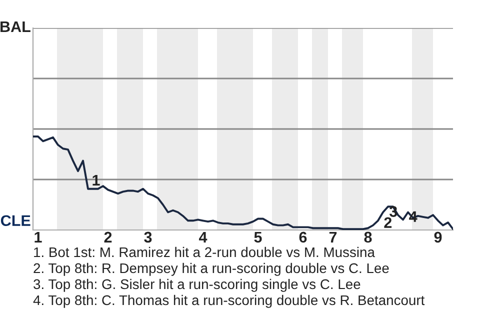  I want to click on x-tick-label: 3, so click(148, 237).